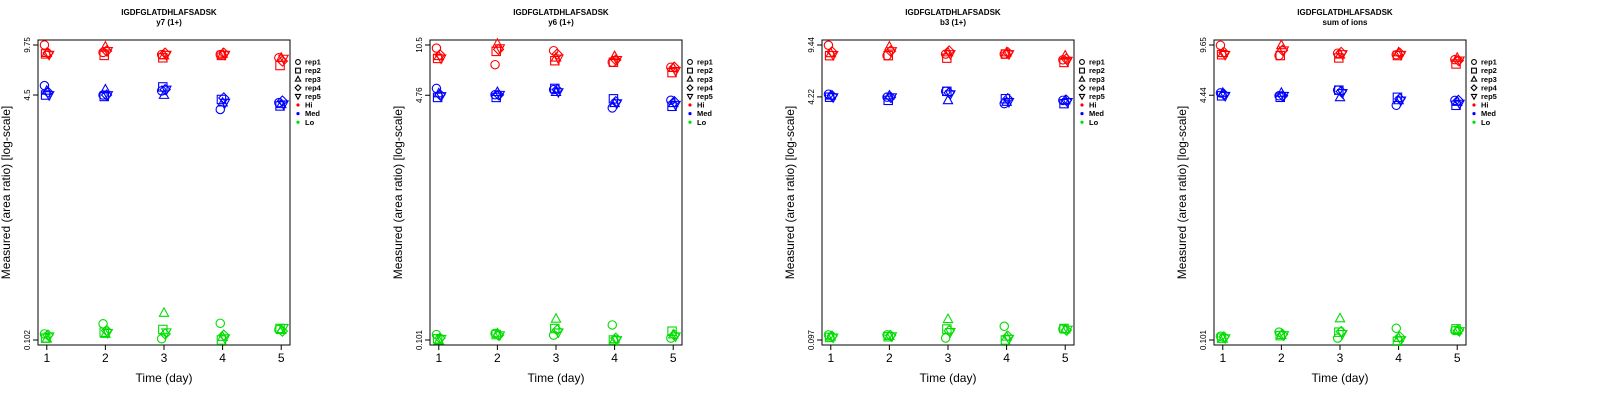  Describe the element at coordinates (1203, 95) in the screenshot. I see `y-tick-label: 4.44` at that location.